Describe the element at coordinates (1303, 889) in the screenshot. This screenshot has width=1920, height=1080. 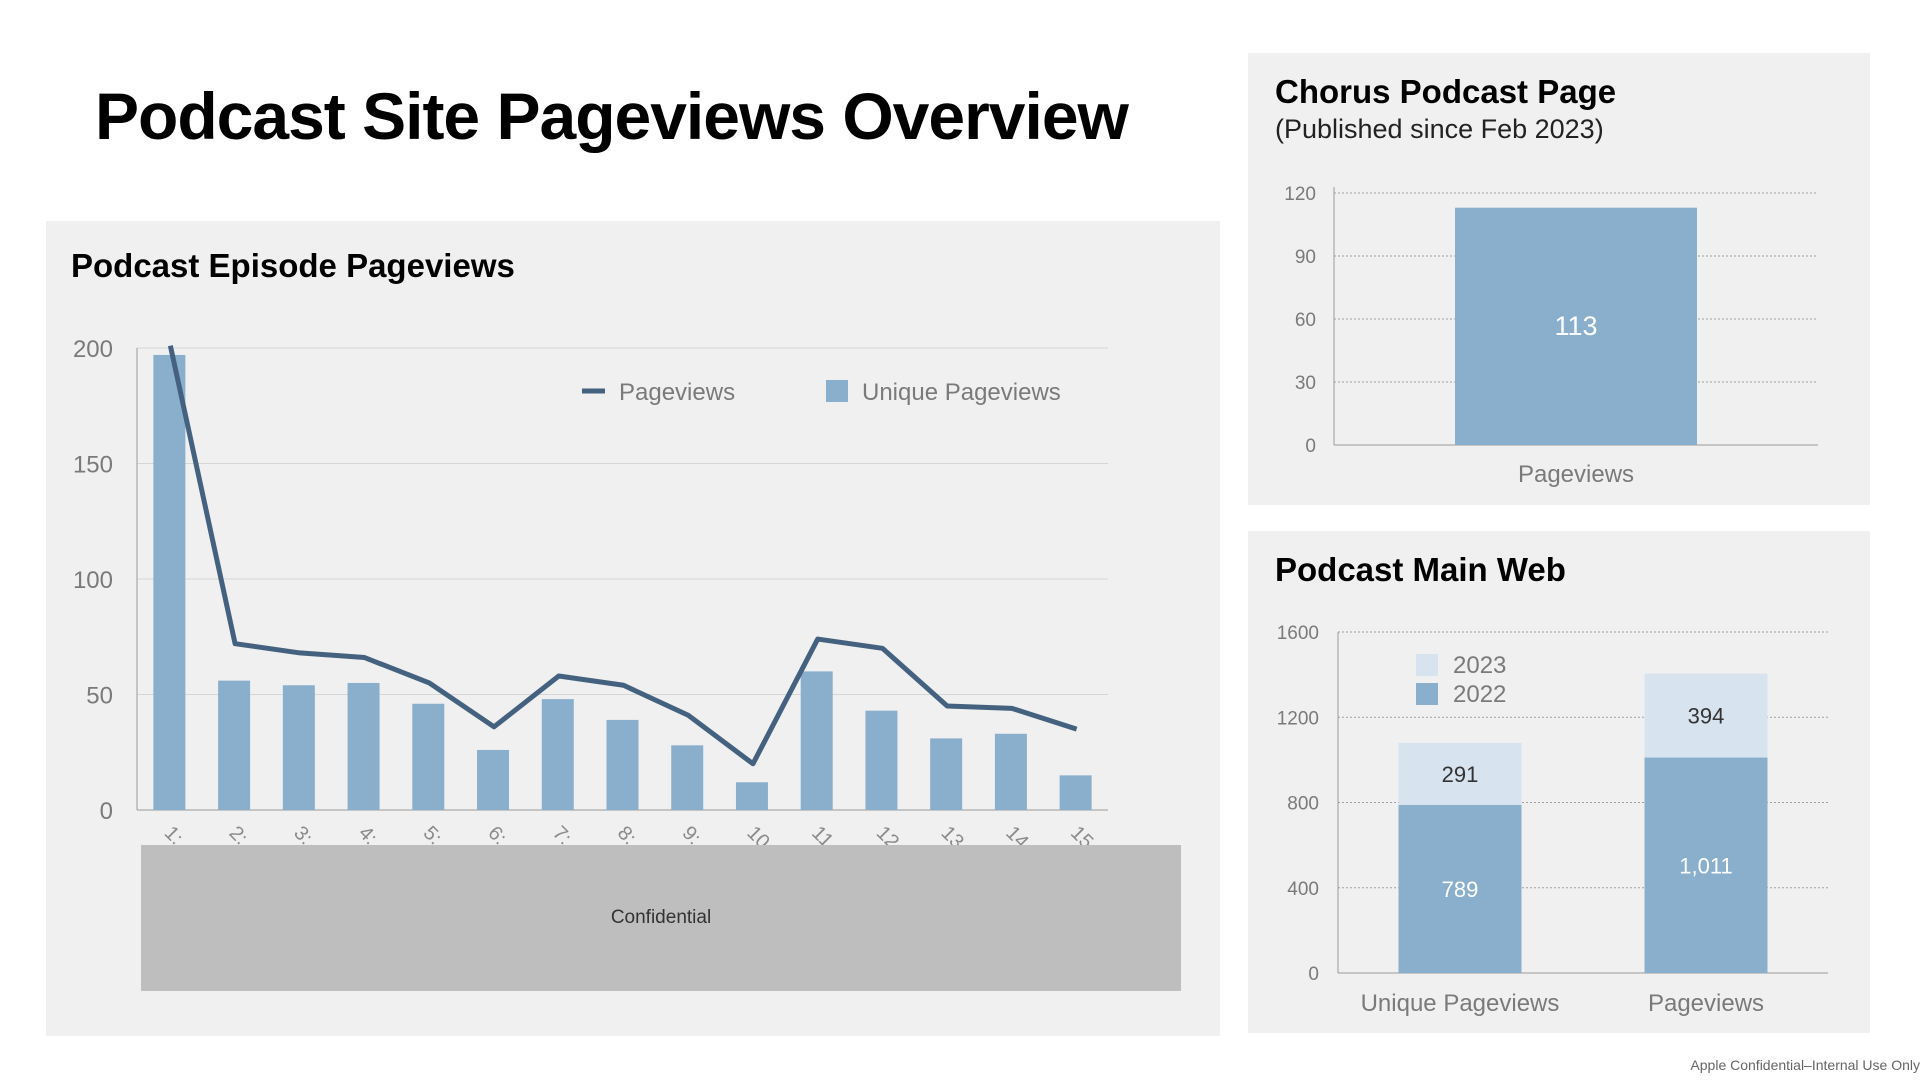
I see `y-tick-label: 400` at that location.